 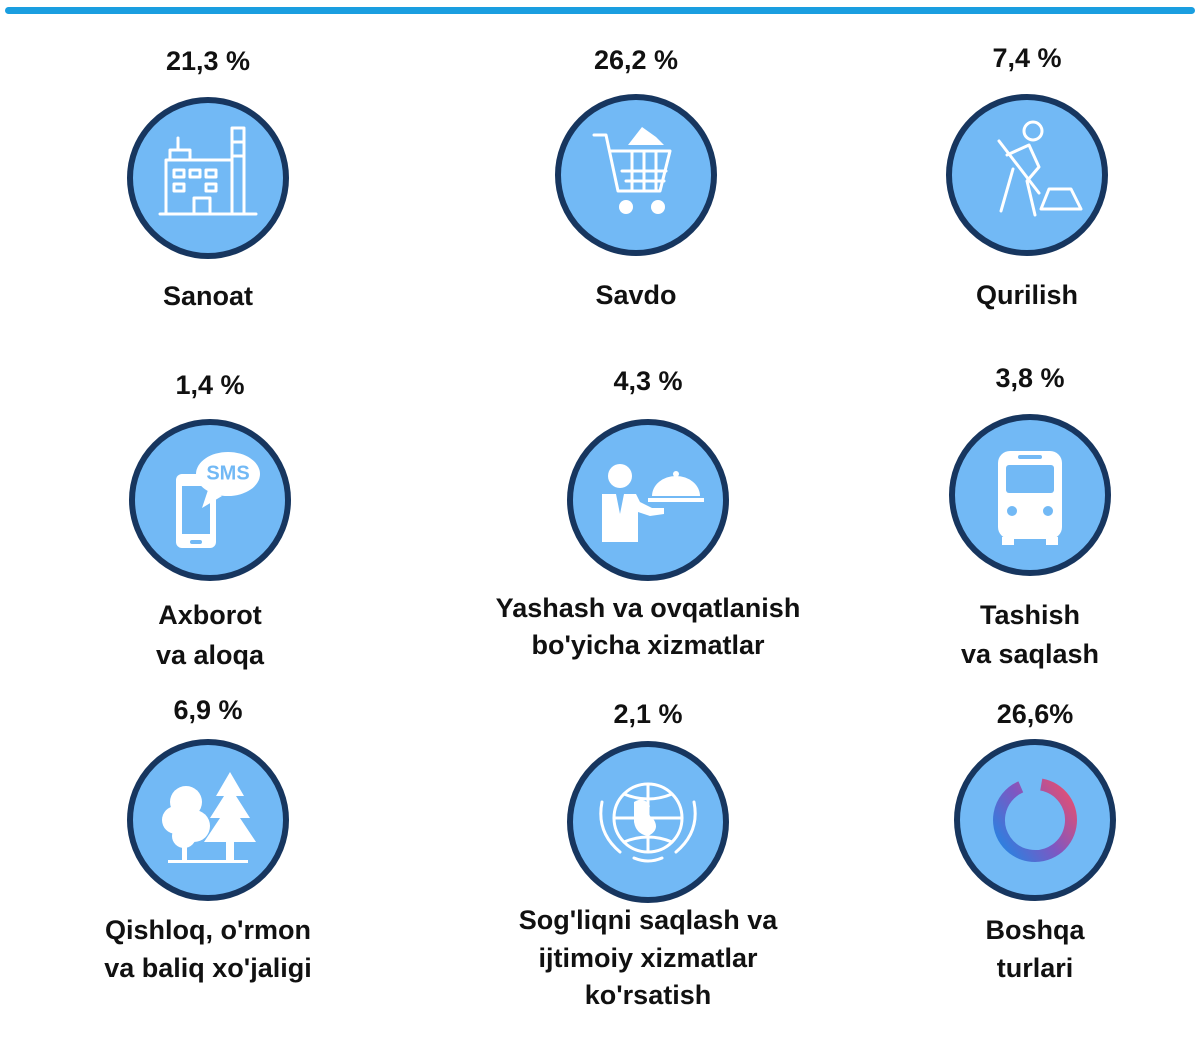 I want to click on percent-label: 1,4 %, so click(x=209, y=385).